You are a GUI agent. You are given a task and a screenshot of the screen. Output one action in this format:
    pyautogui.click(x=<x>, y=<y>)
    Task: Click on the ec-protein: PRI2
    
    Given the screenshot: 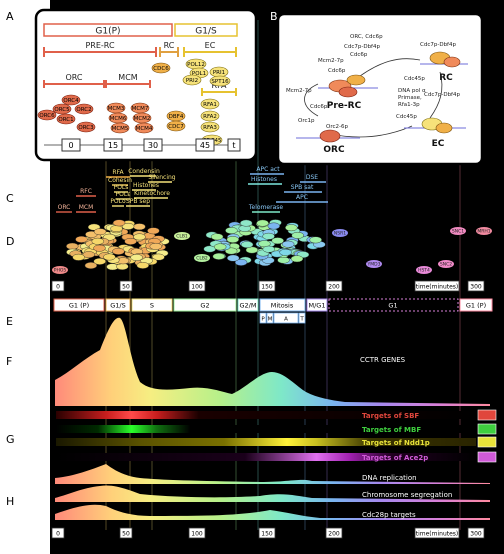 What is the action you would take?
    pyautogui.click(x=192, y=81)
    